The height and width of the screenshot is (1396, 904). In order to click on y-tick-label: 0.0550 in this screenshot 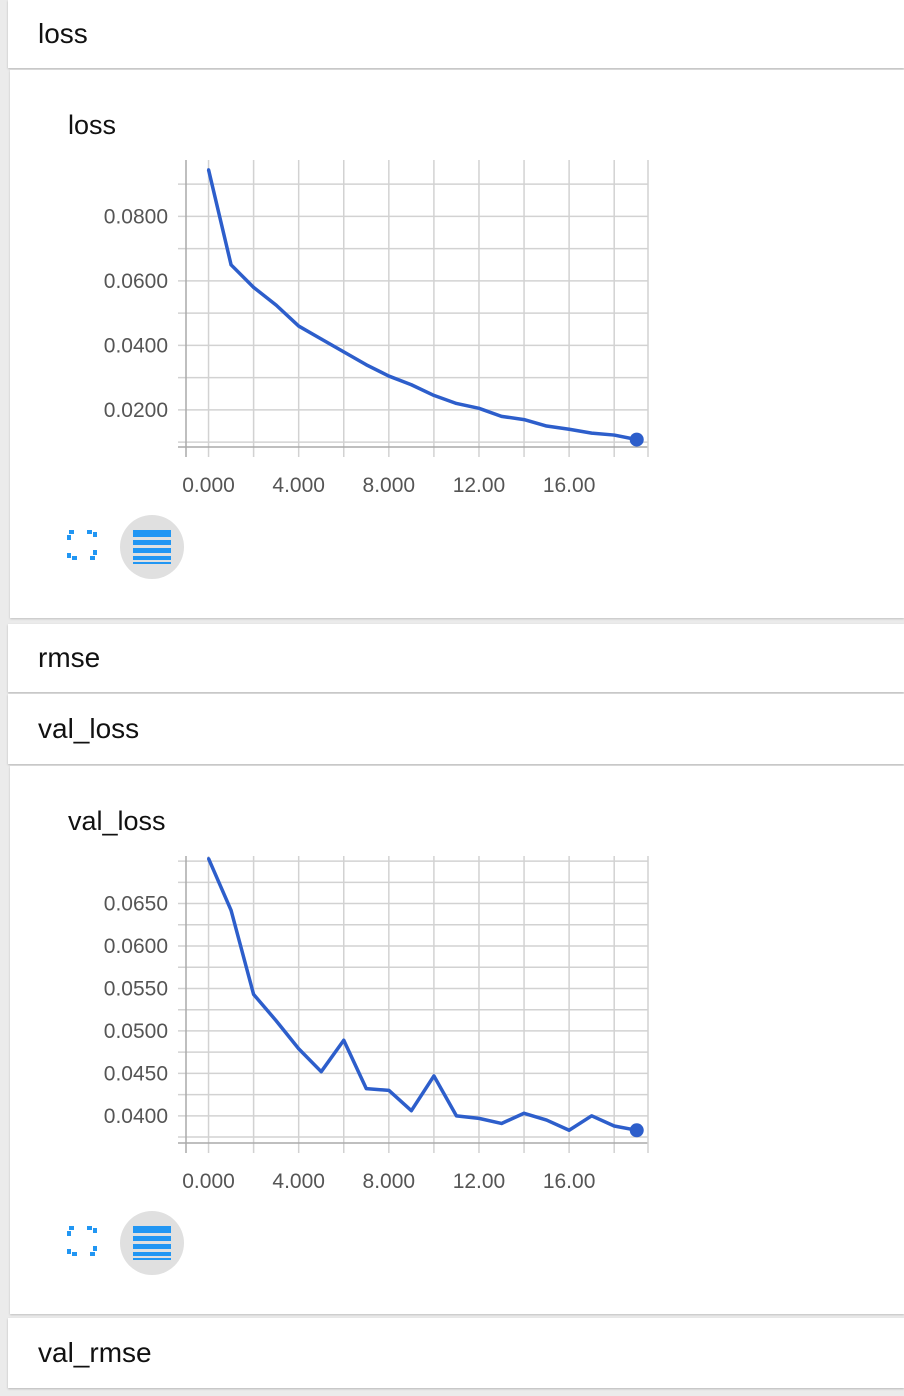, I will do `click(136, 988)`.